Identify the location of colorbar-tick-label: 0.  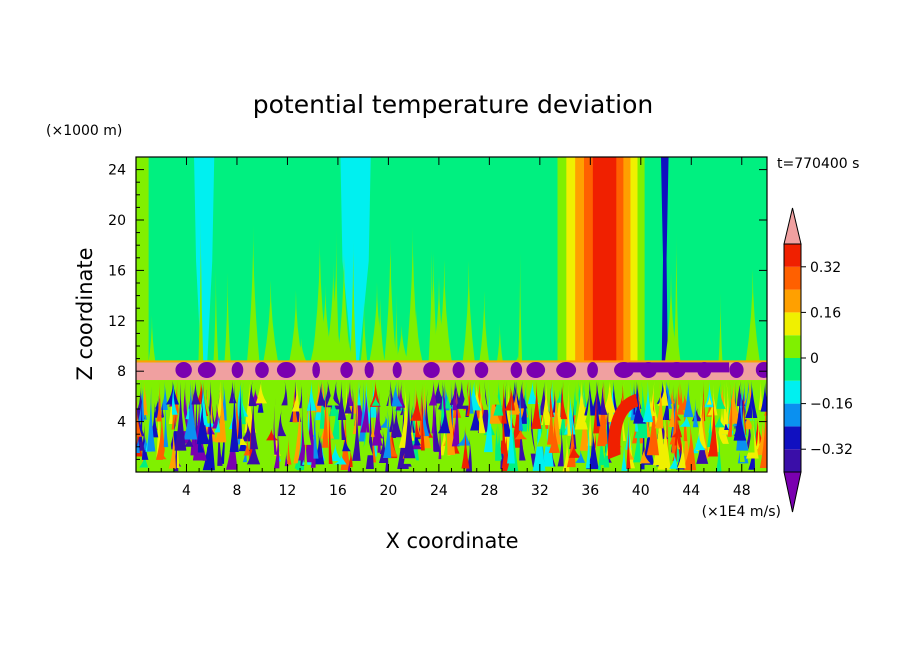
(814, 359).